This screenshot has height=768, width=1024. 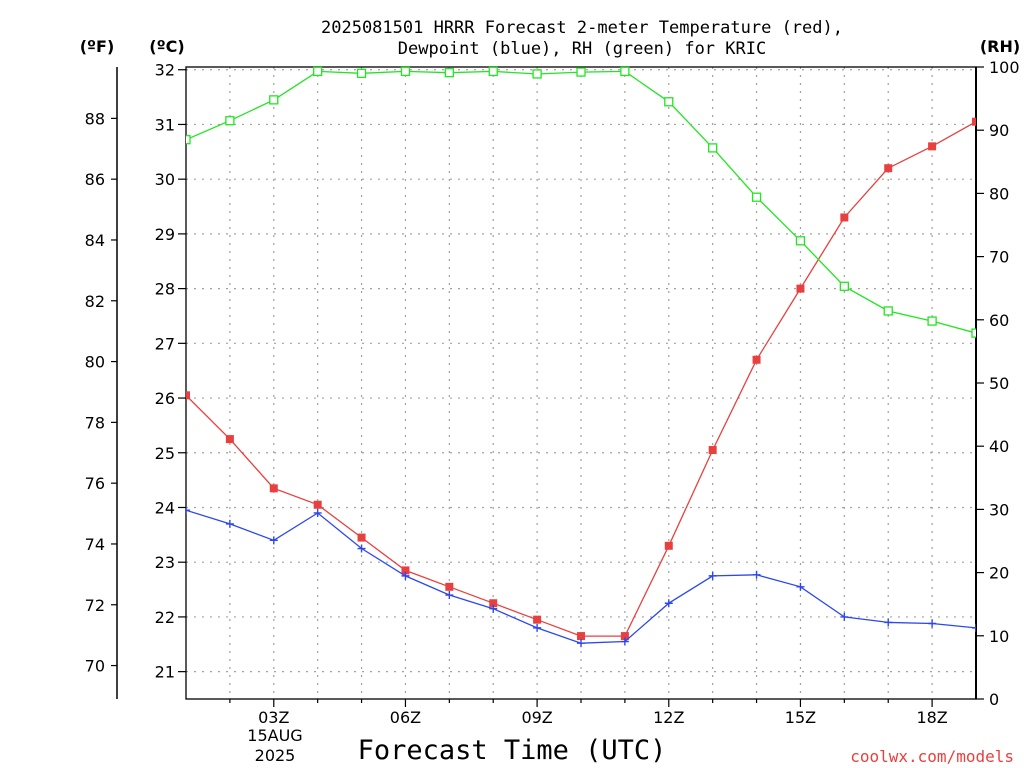 I want to click on rh-tick-label: 20, so click(x=999, y=573).